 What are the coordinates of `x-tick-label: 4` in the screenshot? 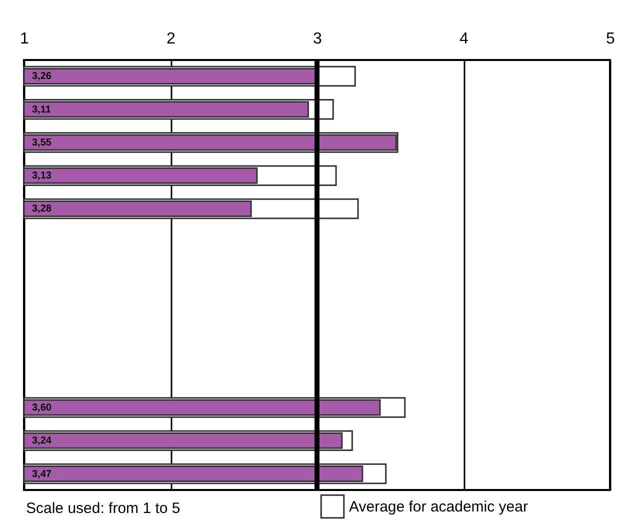 It's located at (464, 39).